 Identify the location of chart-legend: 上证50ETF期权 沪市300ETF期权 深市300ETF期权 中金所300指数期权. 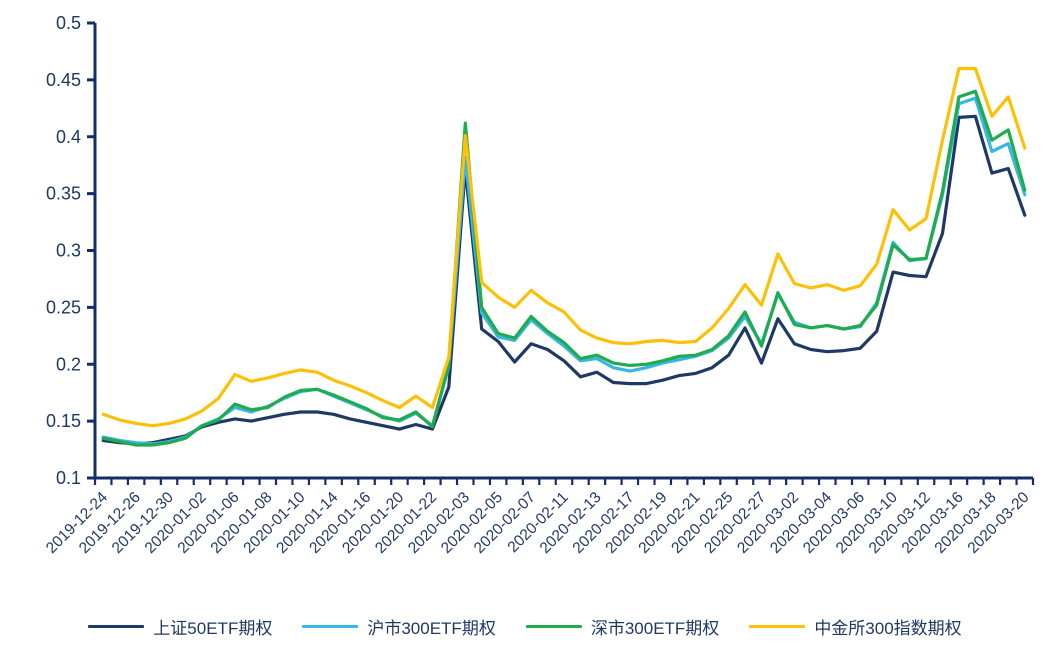
(525, 626).